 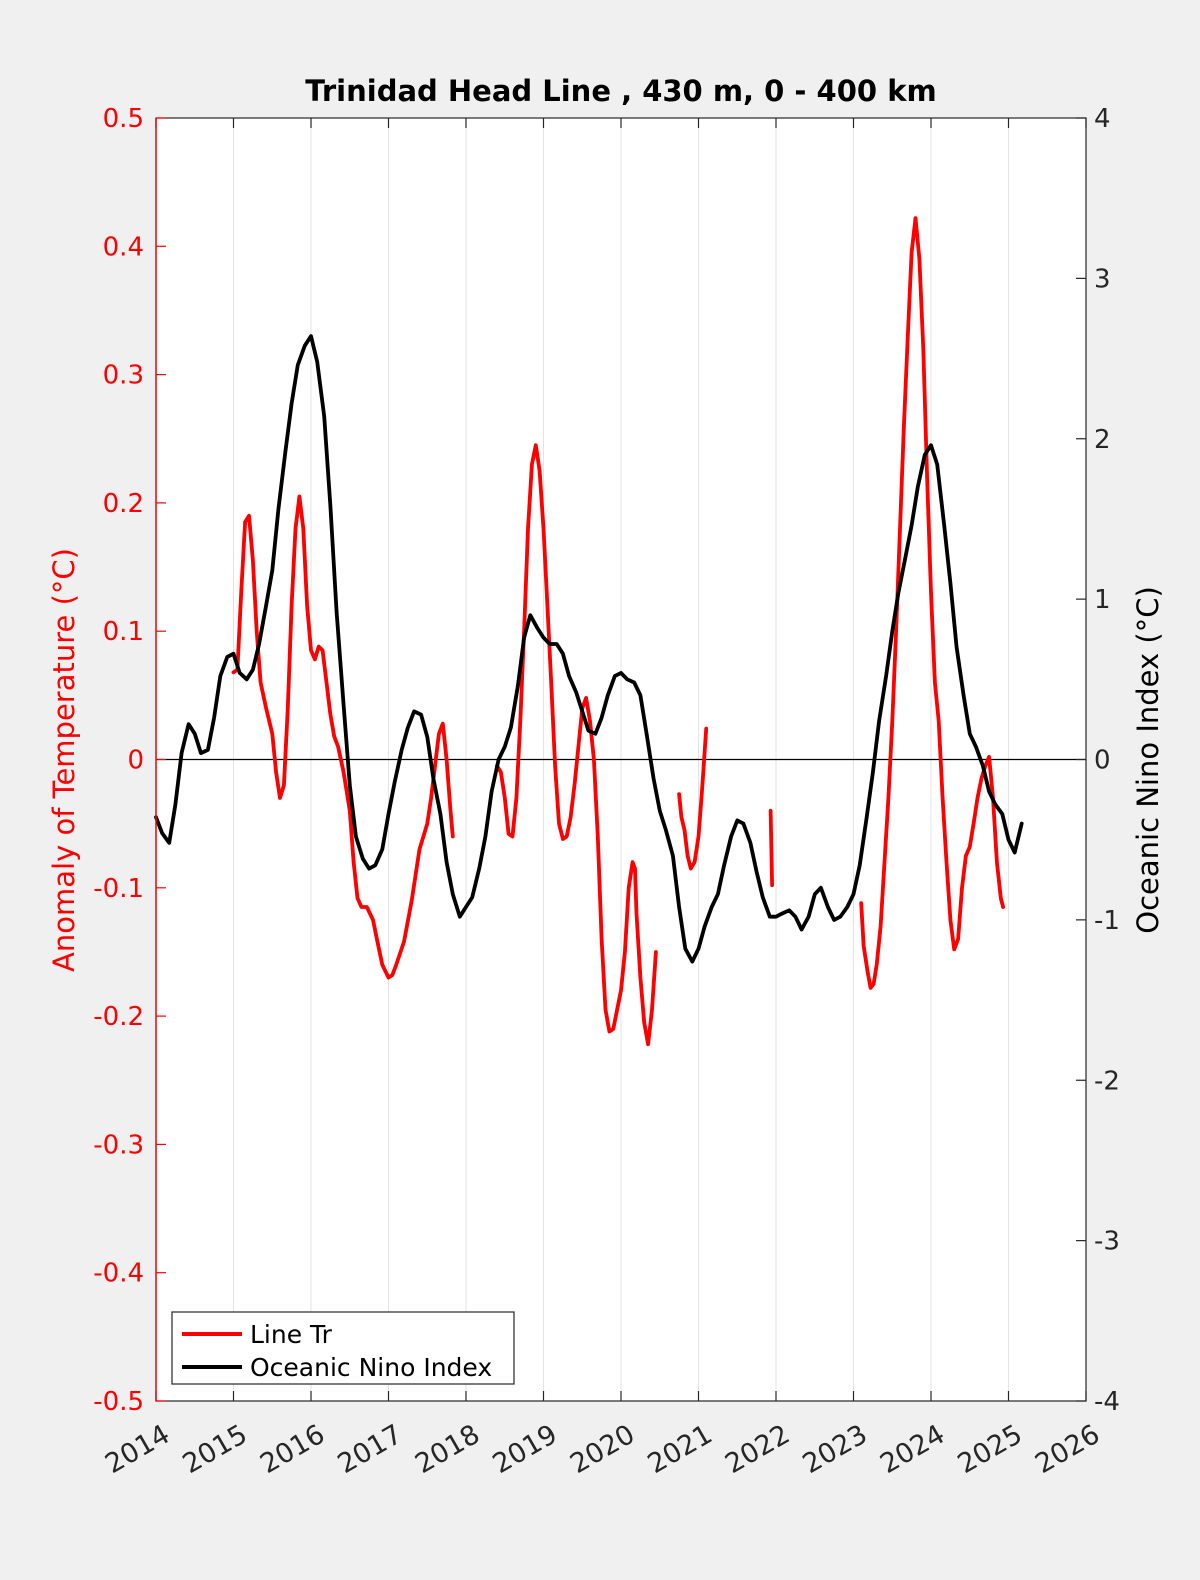 I want to click on y-right-tick-label: 0, so click(x=1102, y=761).